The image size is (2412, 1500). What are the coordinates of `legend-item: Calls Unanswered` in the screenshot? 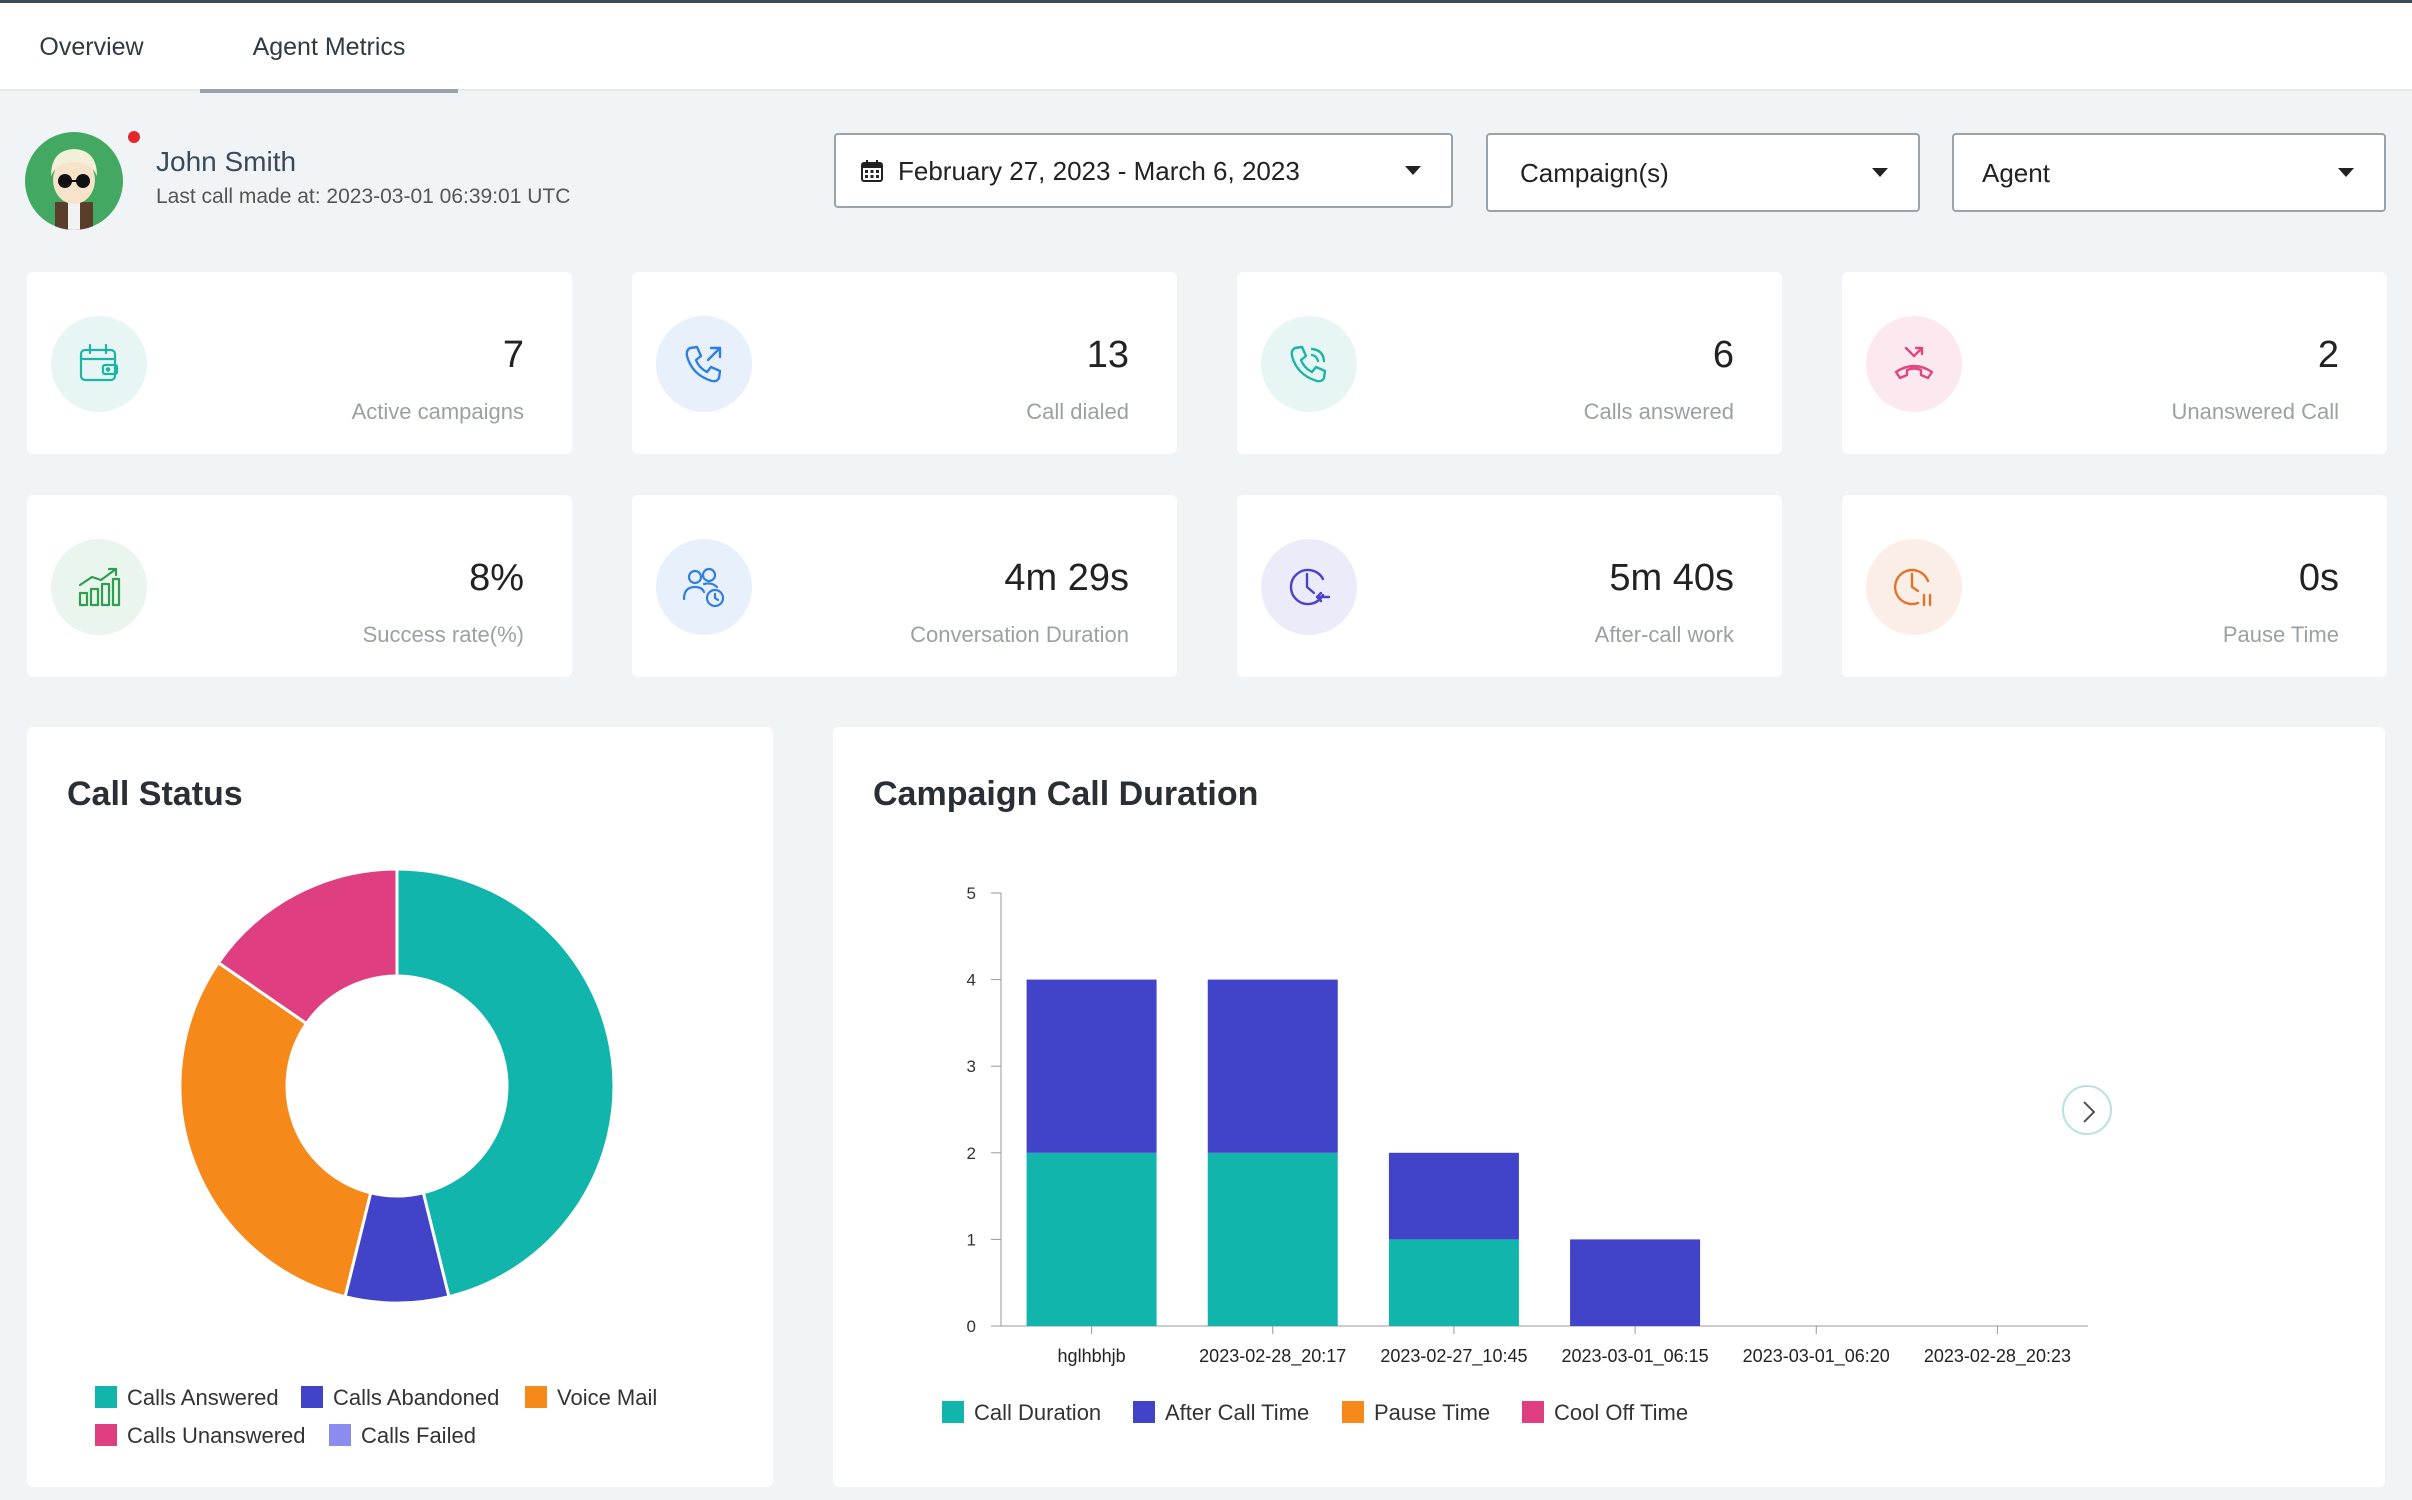 It's located at (200, 1436).